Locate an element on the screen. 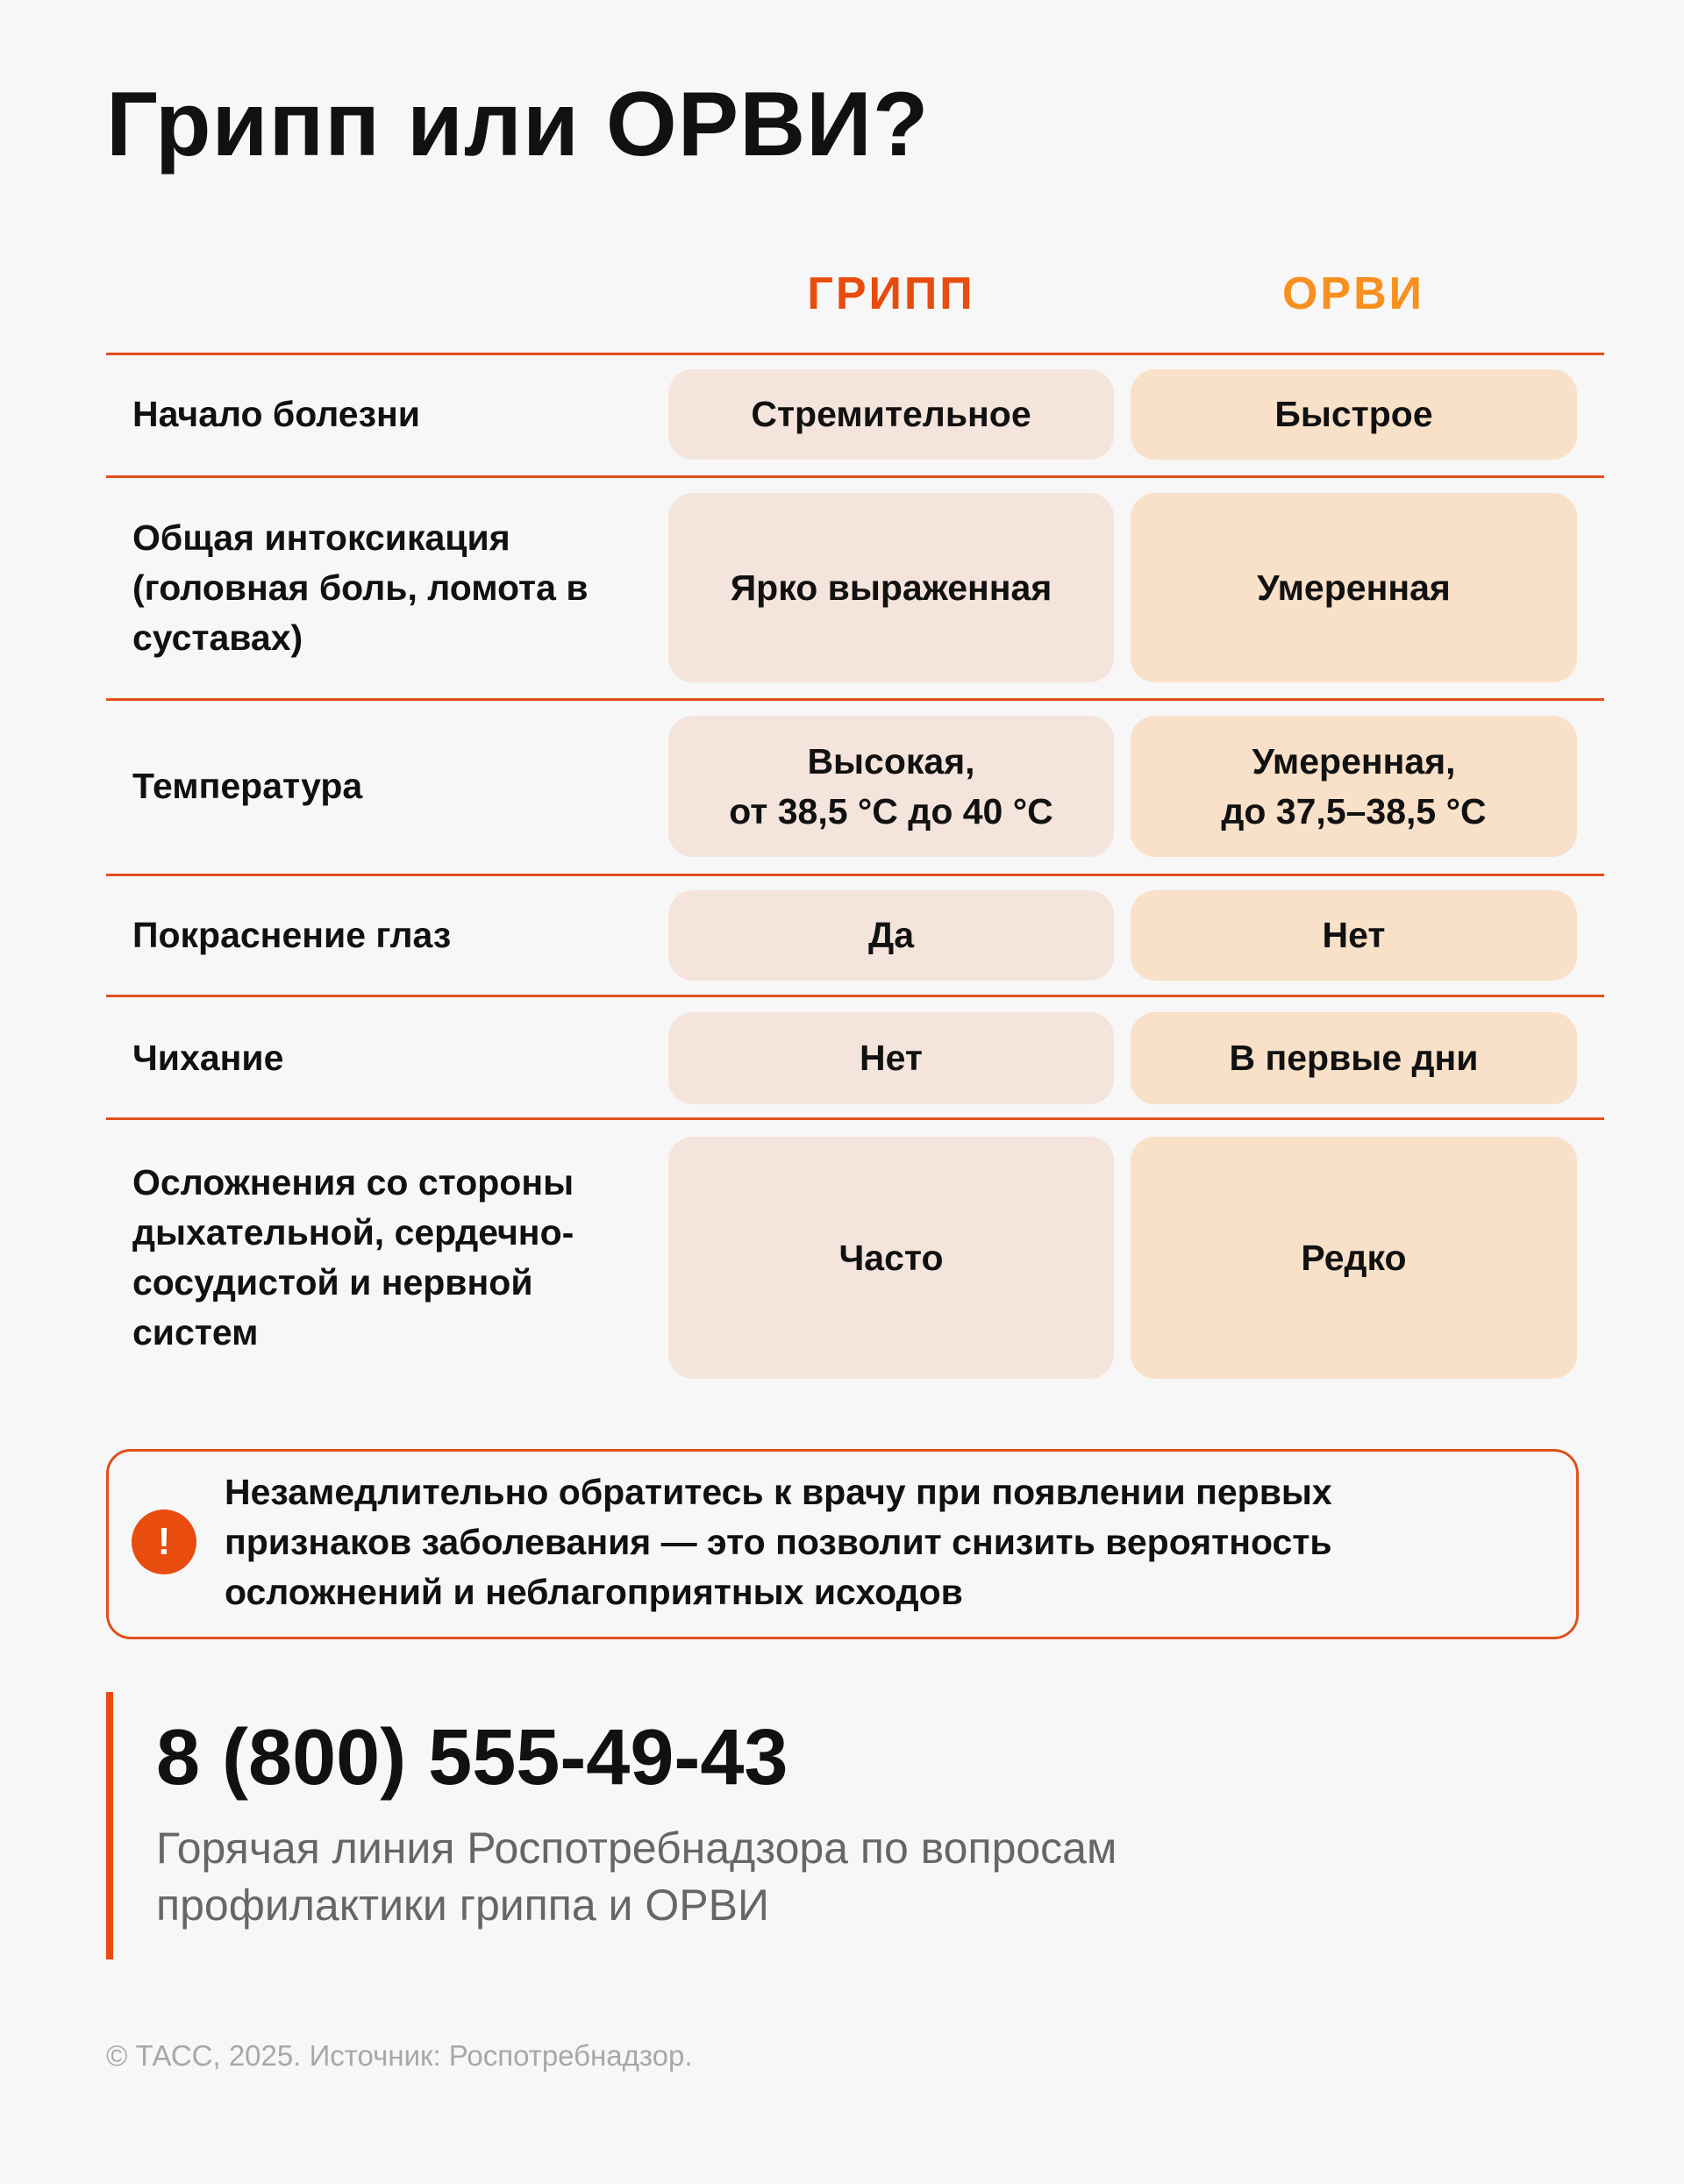 The image size is (1684, 2184). footer-credit: © ТАСС, 2025. Источник: Роспотребнадзор. is located at coordinates (399, 2055).